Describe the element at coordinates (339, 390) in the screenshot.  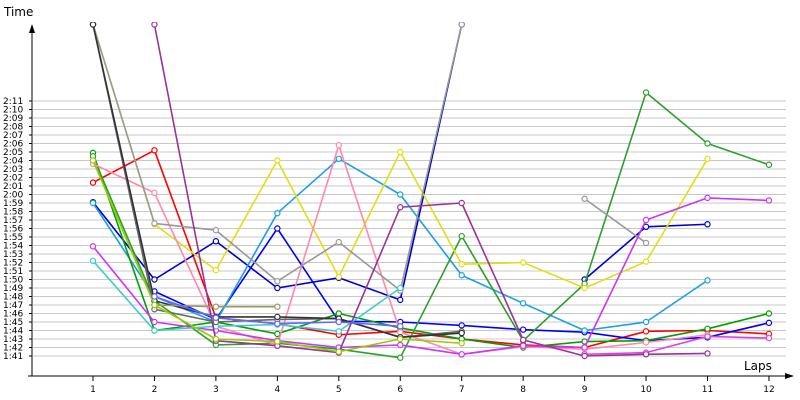
I see `x-tick-label: 5` at that location.